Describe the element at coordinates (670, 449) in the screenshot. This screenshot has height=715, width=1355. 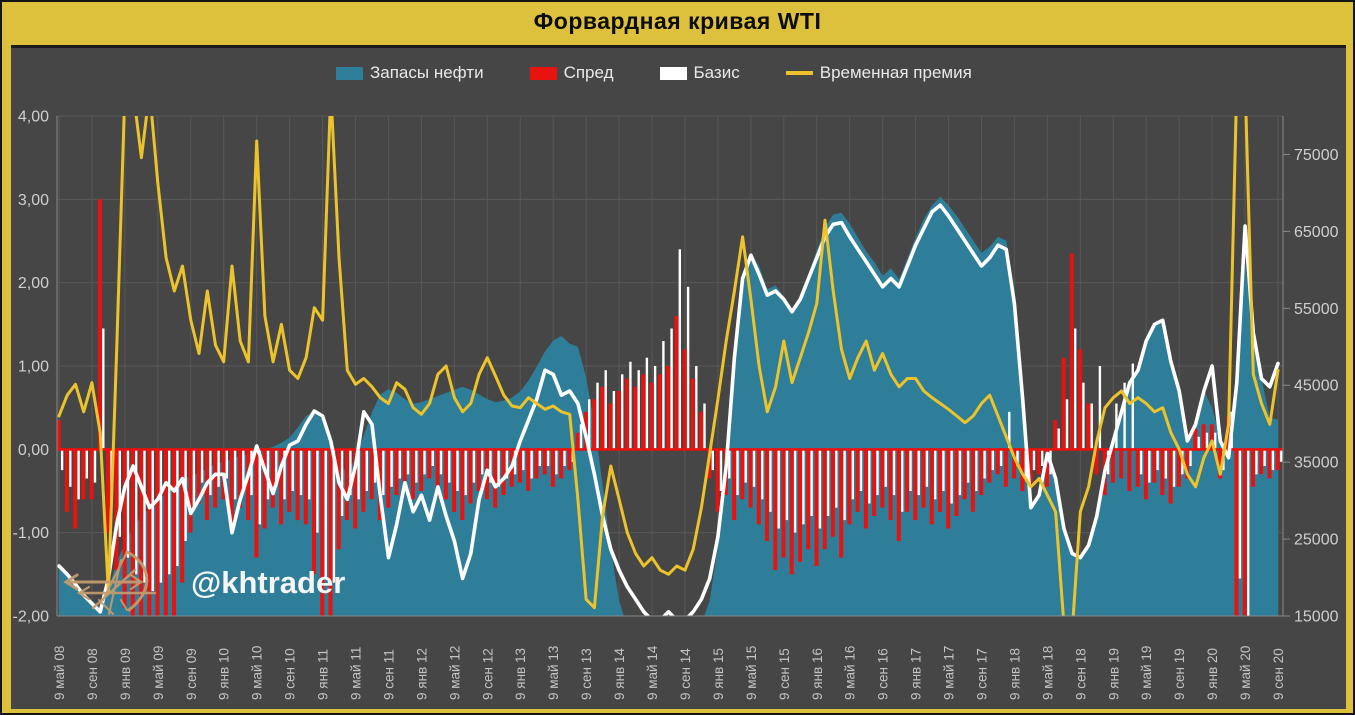
I see `zero-baseline` at that location.